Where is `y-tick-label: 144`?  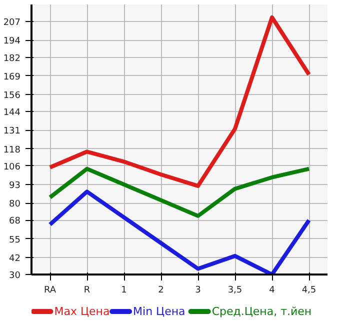 y-tick-label: 144 is located at coordinates (12, 113).